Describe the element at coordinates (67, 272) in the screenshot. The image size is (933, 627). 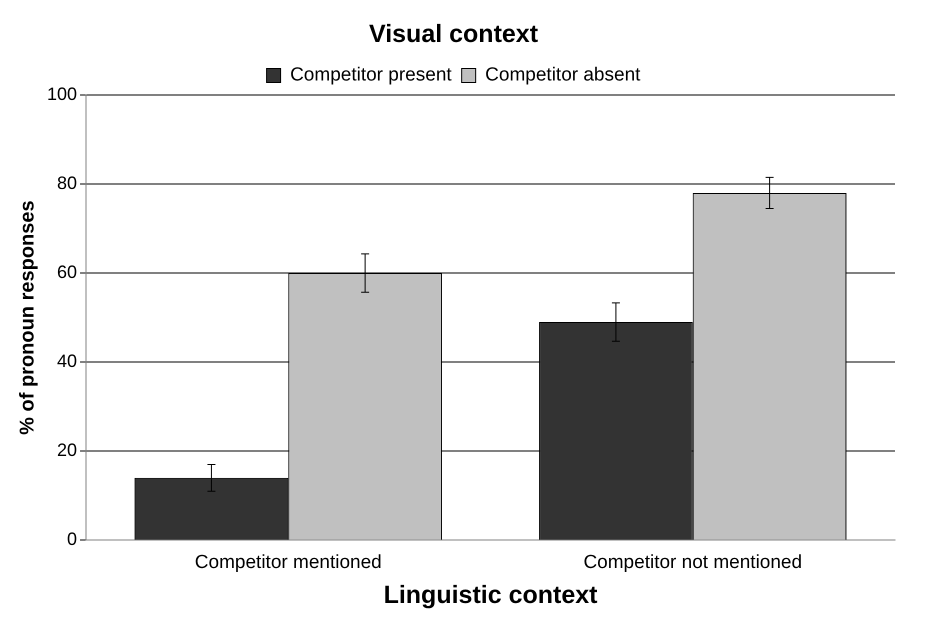
I see `y-tick-label: 60` at that location.